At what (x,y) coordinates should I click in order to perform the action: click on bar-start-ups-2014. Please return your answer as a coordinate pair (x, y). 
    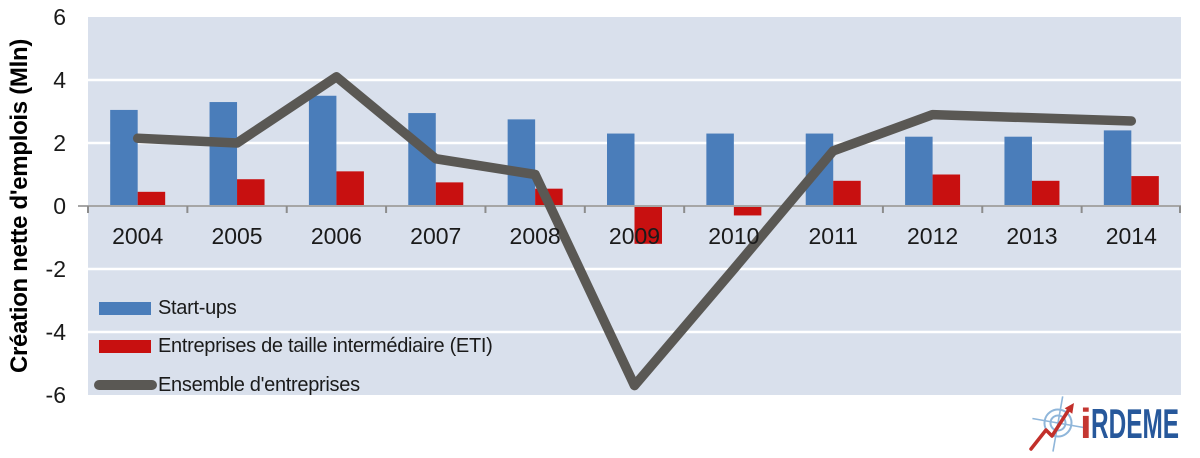
    Looking at the image, I should click on (1117, 168).